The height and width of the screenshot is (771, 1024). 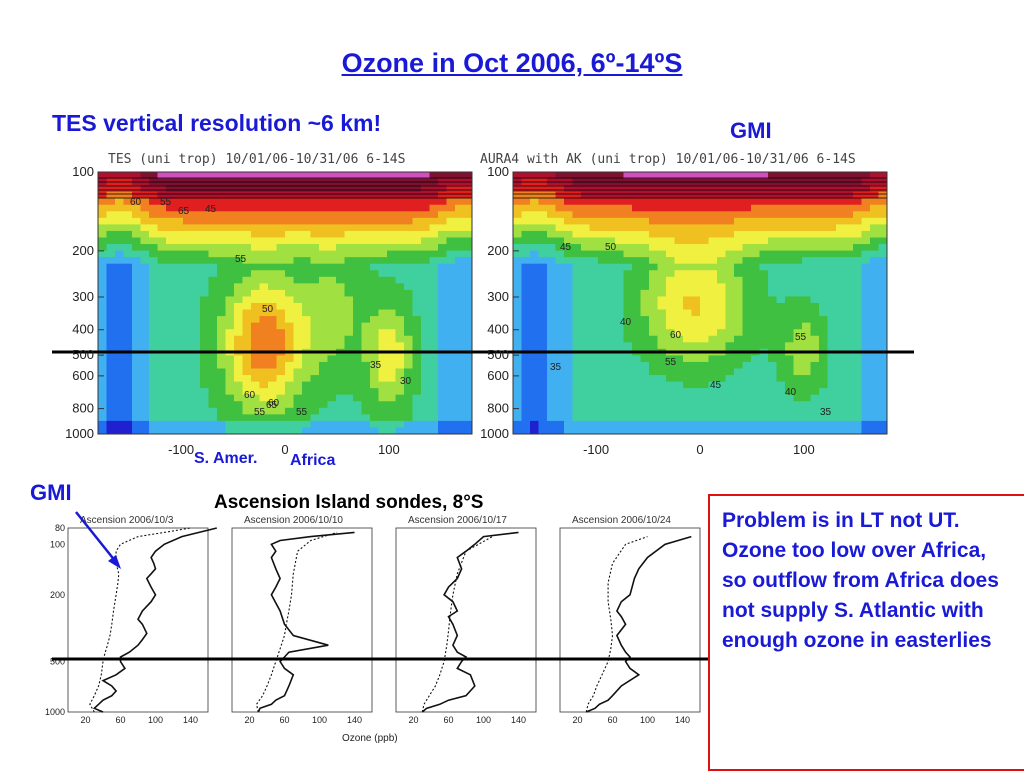 What do you see at coordinates (260, 412) in the screenshot?
I see `contour-label: 55` at bounding box center [260, 412].